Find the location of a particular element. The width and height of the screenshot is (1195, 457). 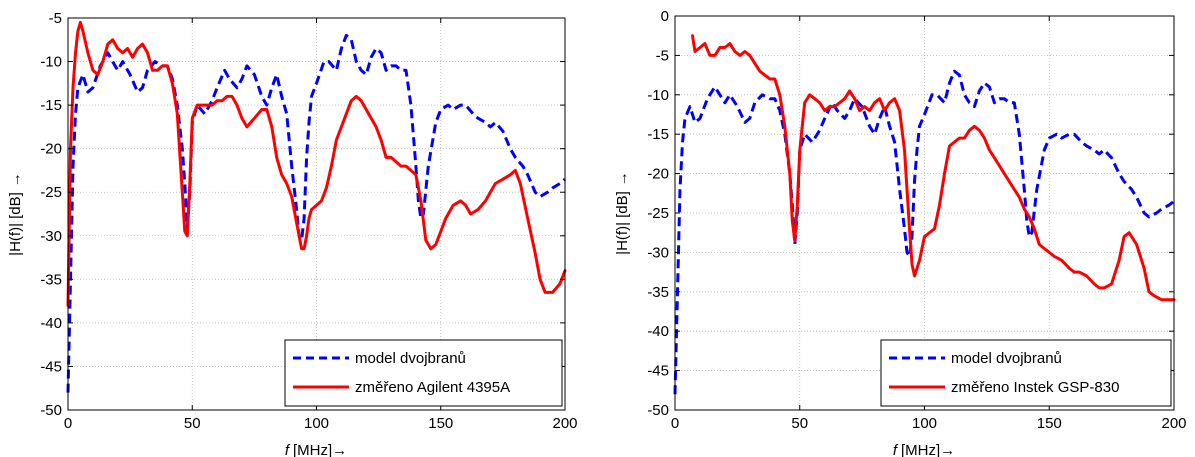

legend: model dvojbranů změřeno Instek GSP-830 is located at coordinates (1026, 373).